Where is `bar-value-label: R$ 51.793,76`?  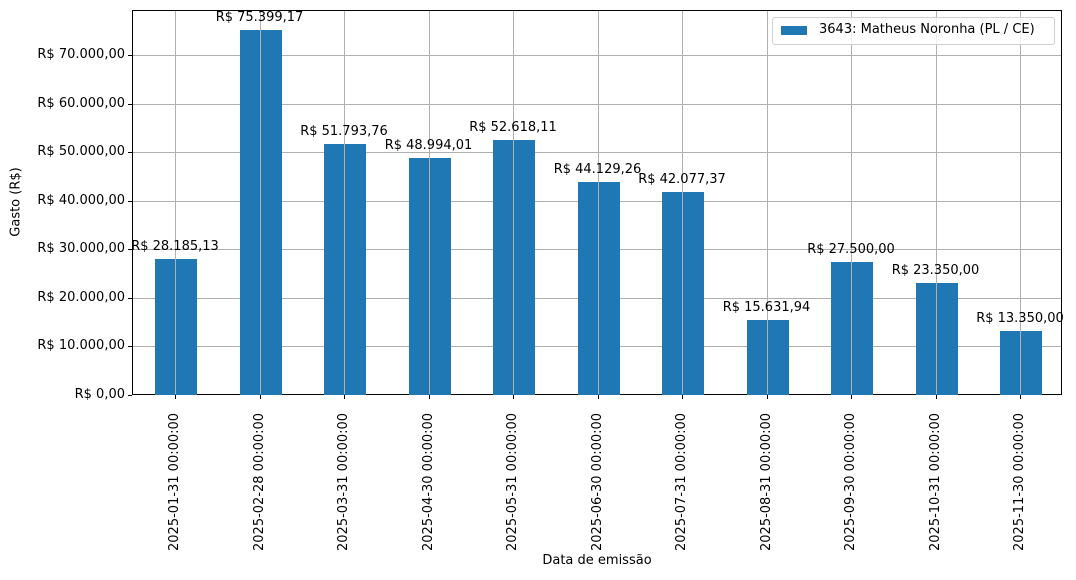
bar-value-label: R$ 51.793,76 is located at coordinates (344, 132).